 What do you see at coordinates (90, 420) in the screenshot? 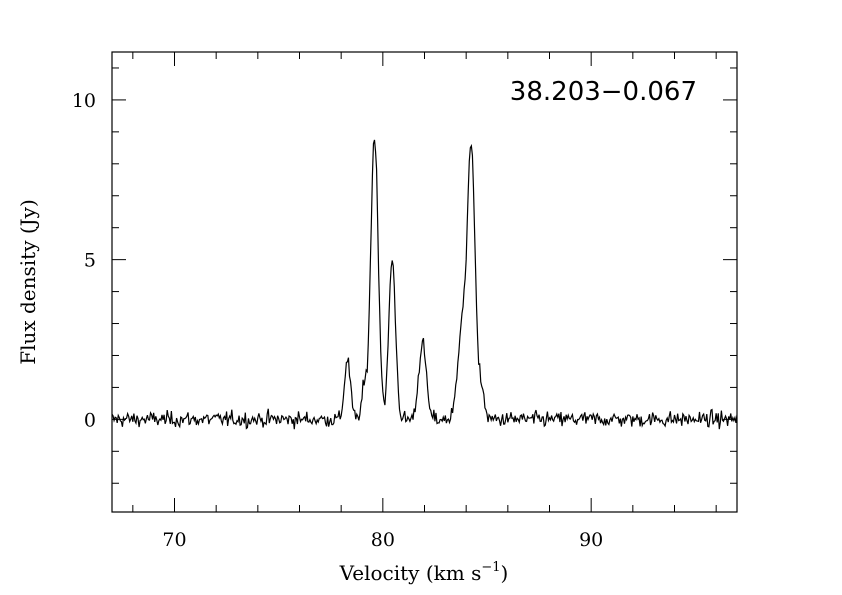
I see `y-tick-label: 0` at bounding box center [90, 420].